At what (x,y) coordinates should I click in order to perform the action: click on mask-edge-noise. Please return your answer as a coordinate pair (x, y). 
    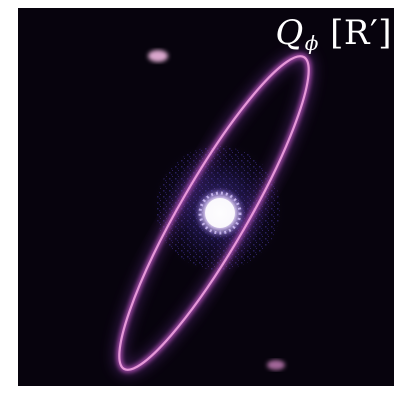
    Looking at the image, I should click on (220, 213).